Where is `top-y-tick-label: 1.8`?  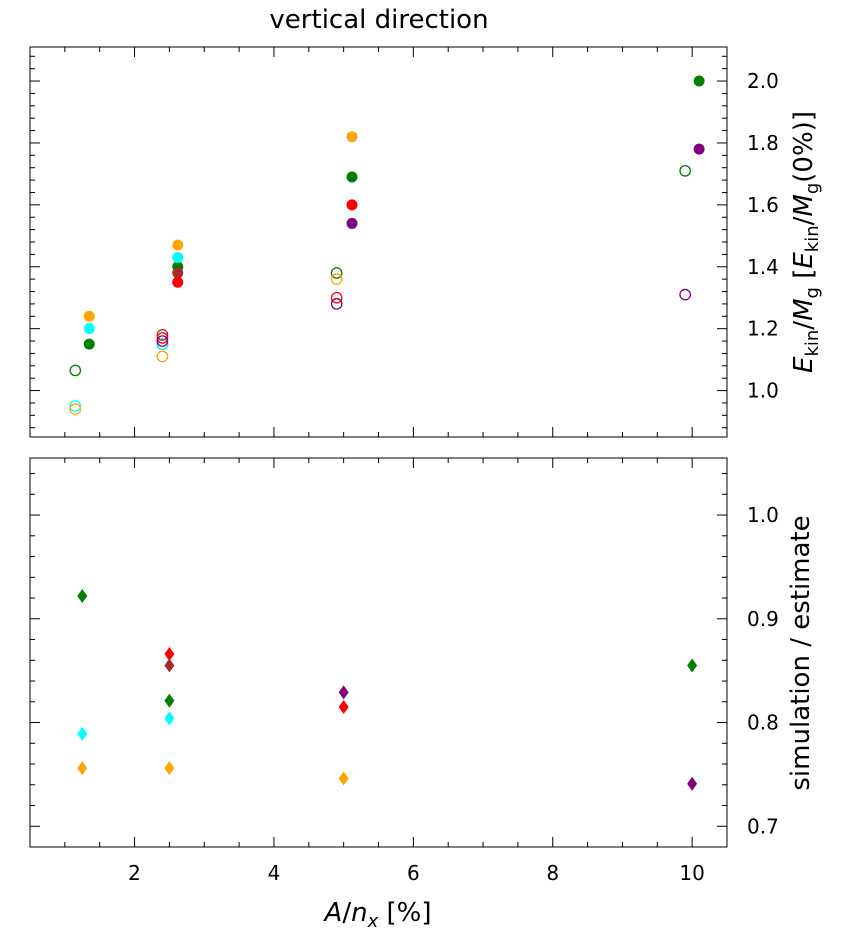
top-y-tick-label: 1.8 is located at coordinates (763, 143).